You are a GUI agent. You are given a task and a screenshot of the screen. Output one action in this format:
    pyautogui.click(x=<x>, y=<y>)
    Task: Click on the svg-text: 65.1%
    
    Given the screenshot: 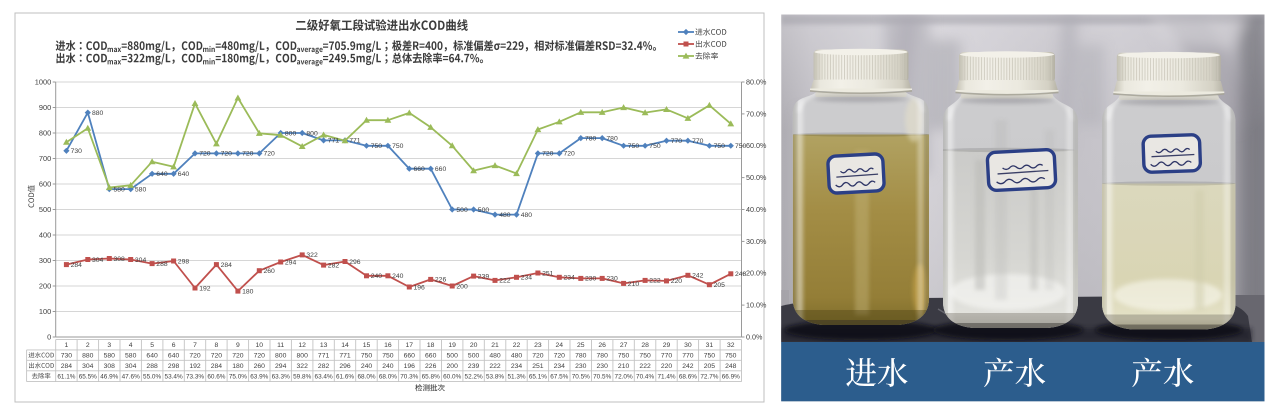 What is the action you would take?
    pyautogui.click(x=538, y=377)
    